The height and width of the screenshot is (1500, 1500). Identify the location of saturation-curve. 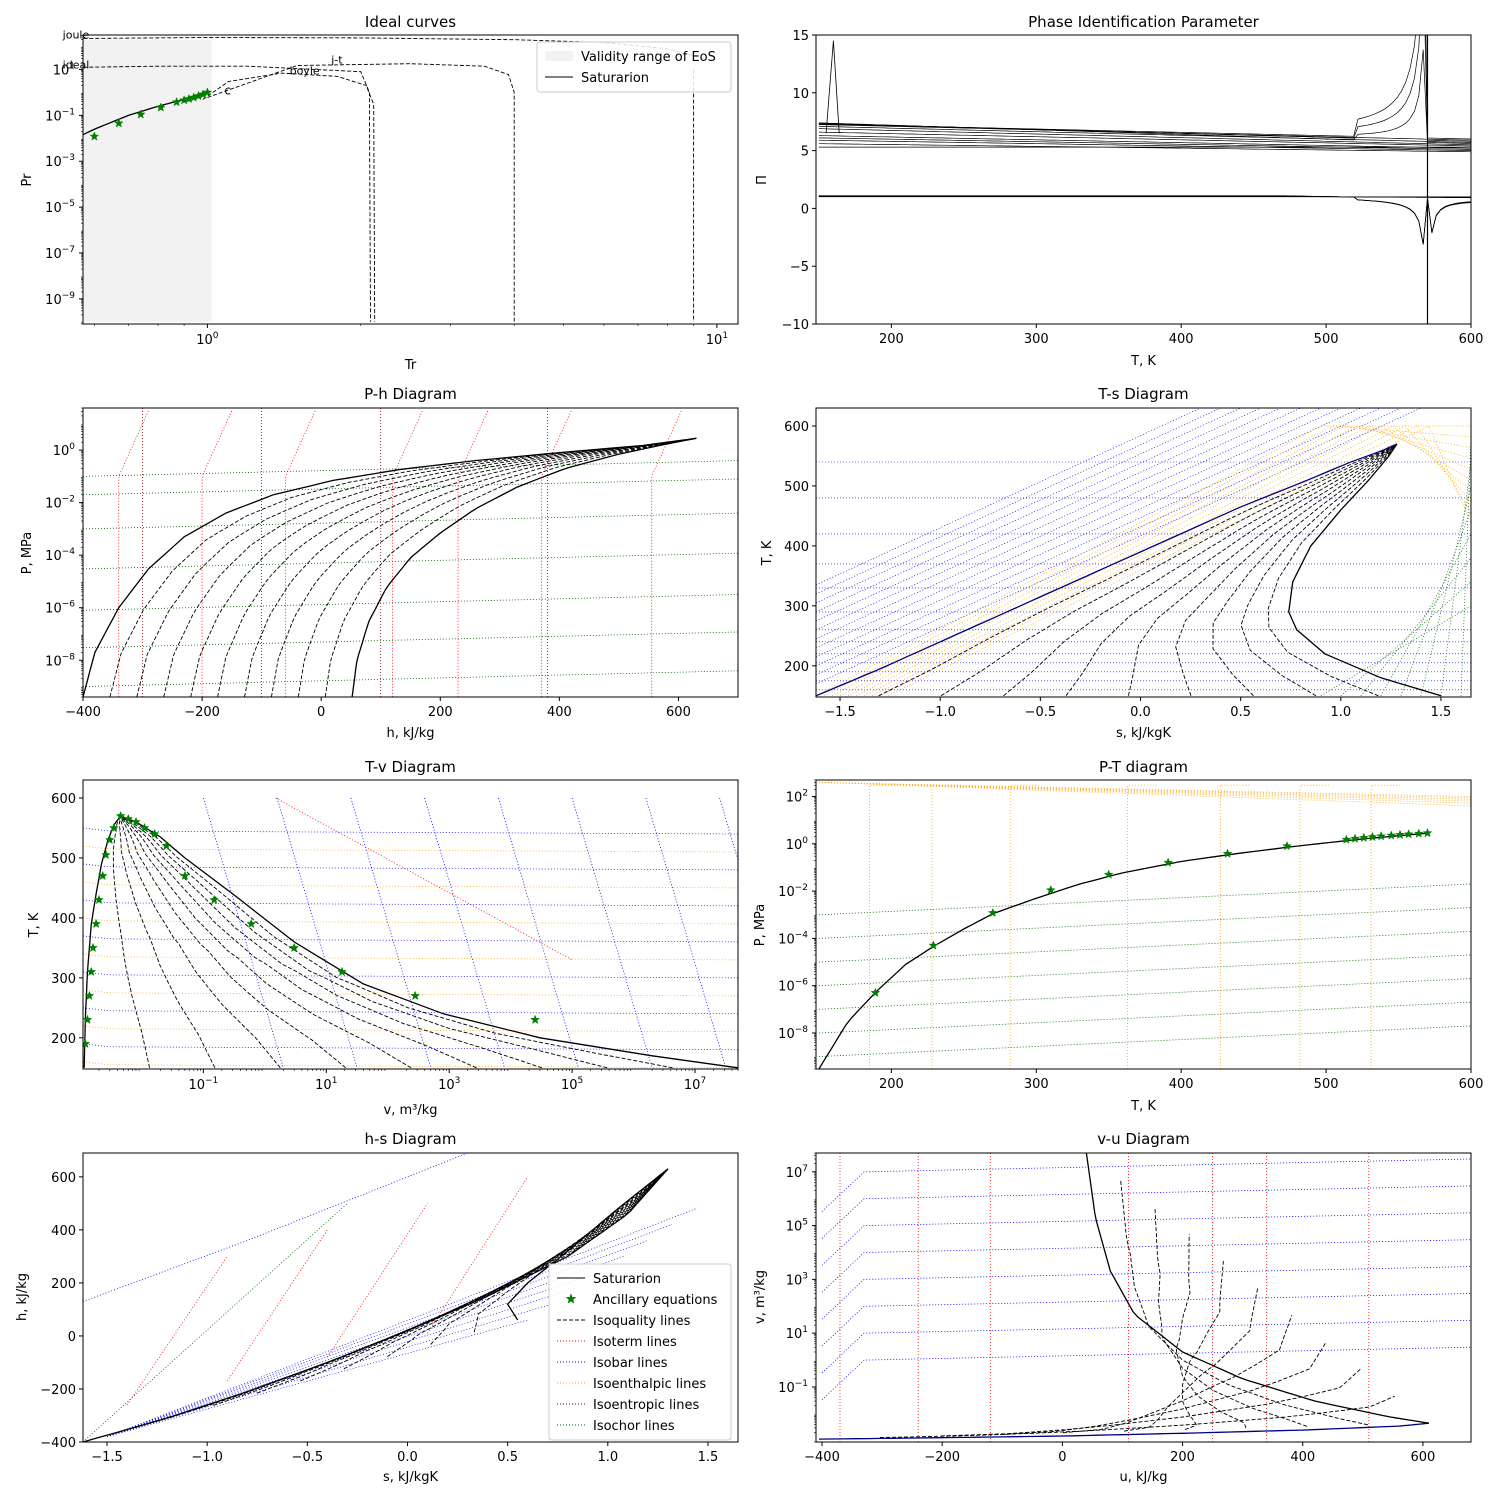
(1123, 950).